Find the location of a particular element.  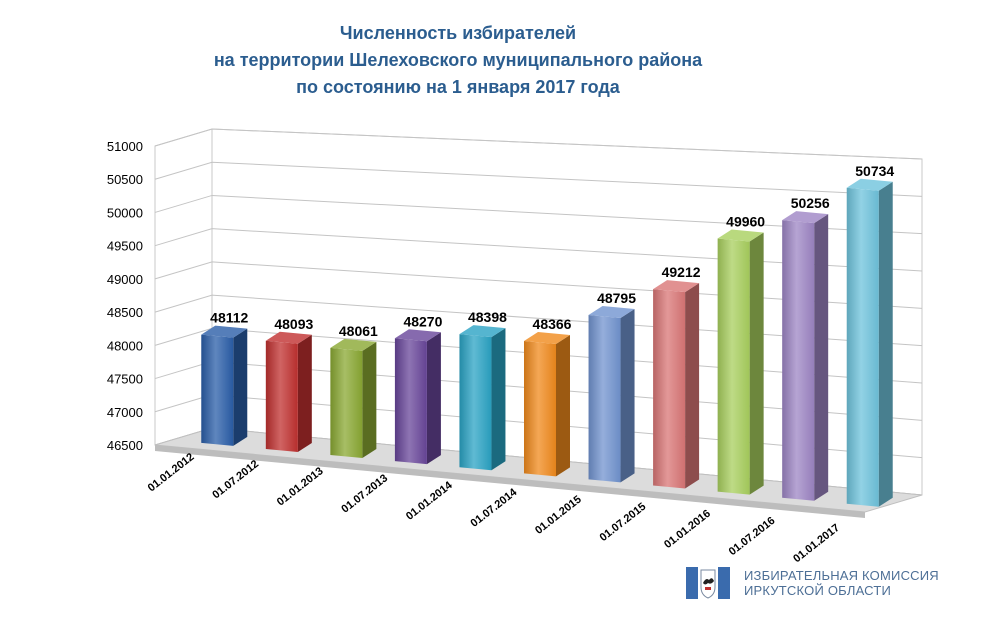

y-tick-label: 48000 is located at coordinates (125, 345).